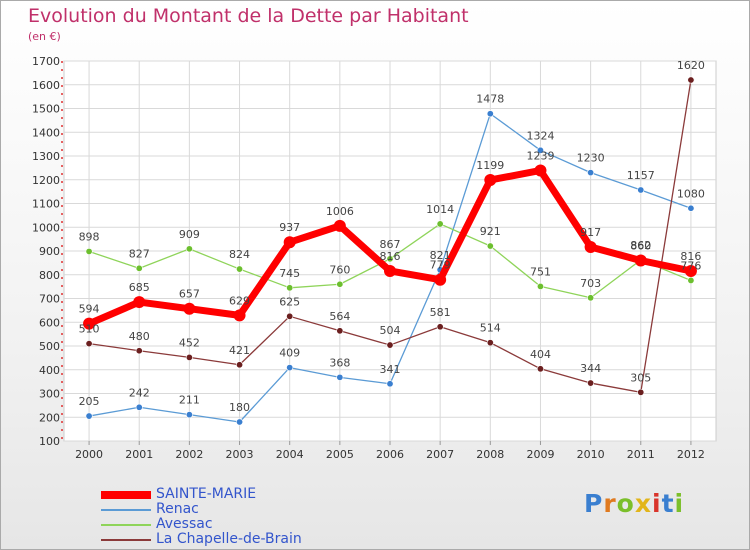 Image resolution: width=750 pixels, height=550 pixels. Describe the element at coordinates (46, 61) in the screenshot. I see `y-tick-label: 1700` at that location.